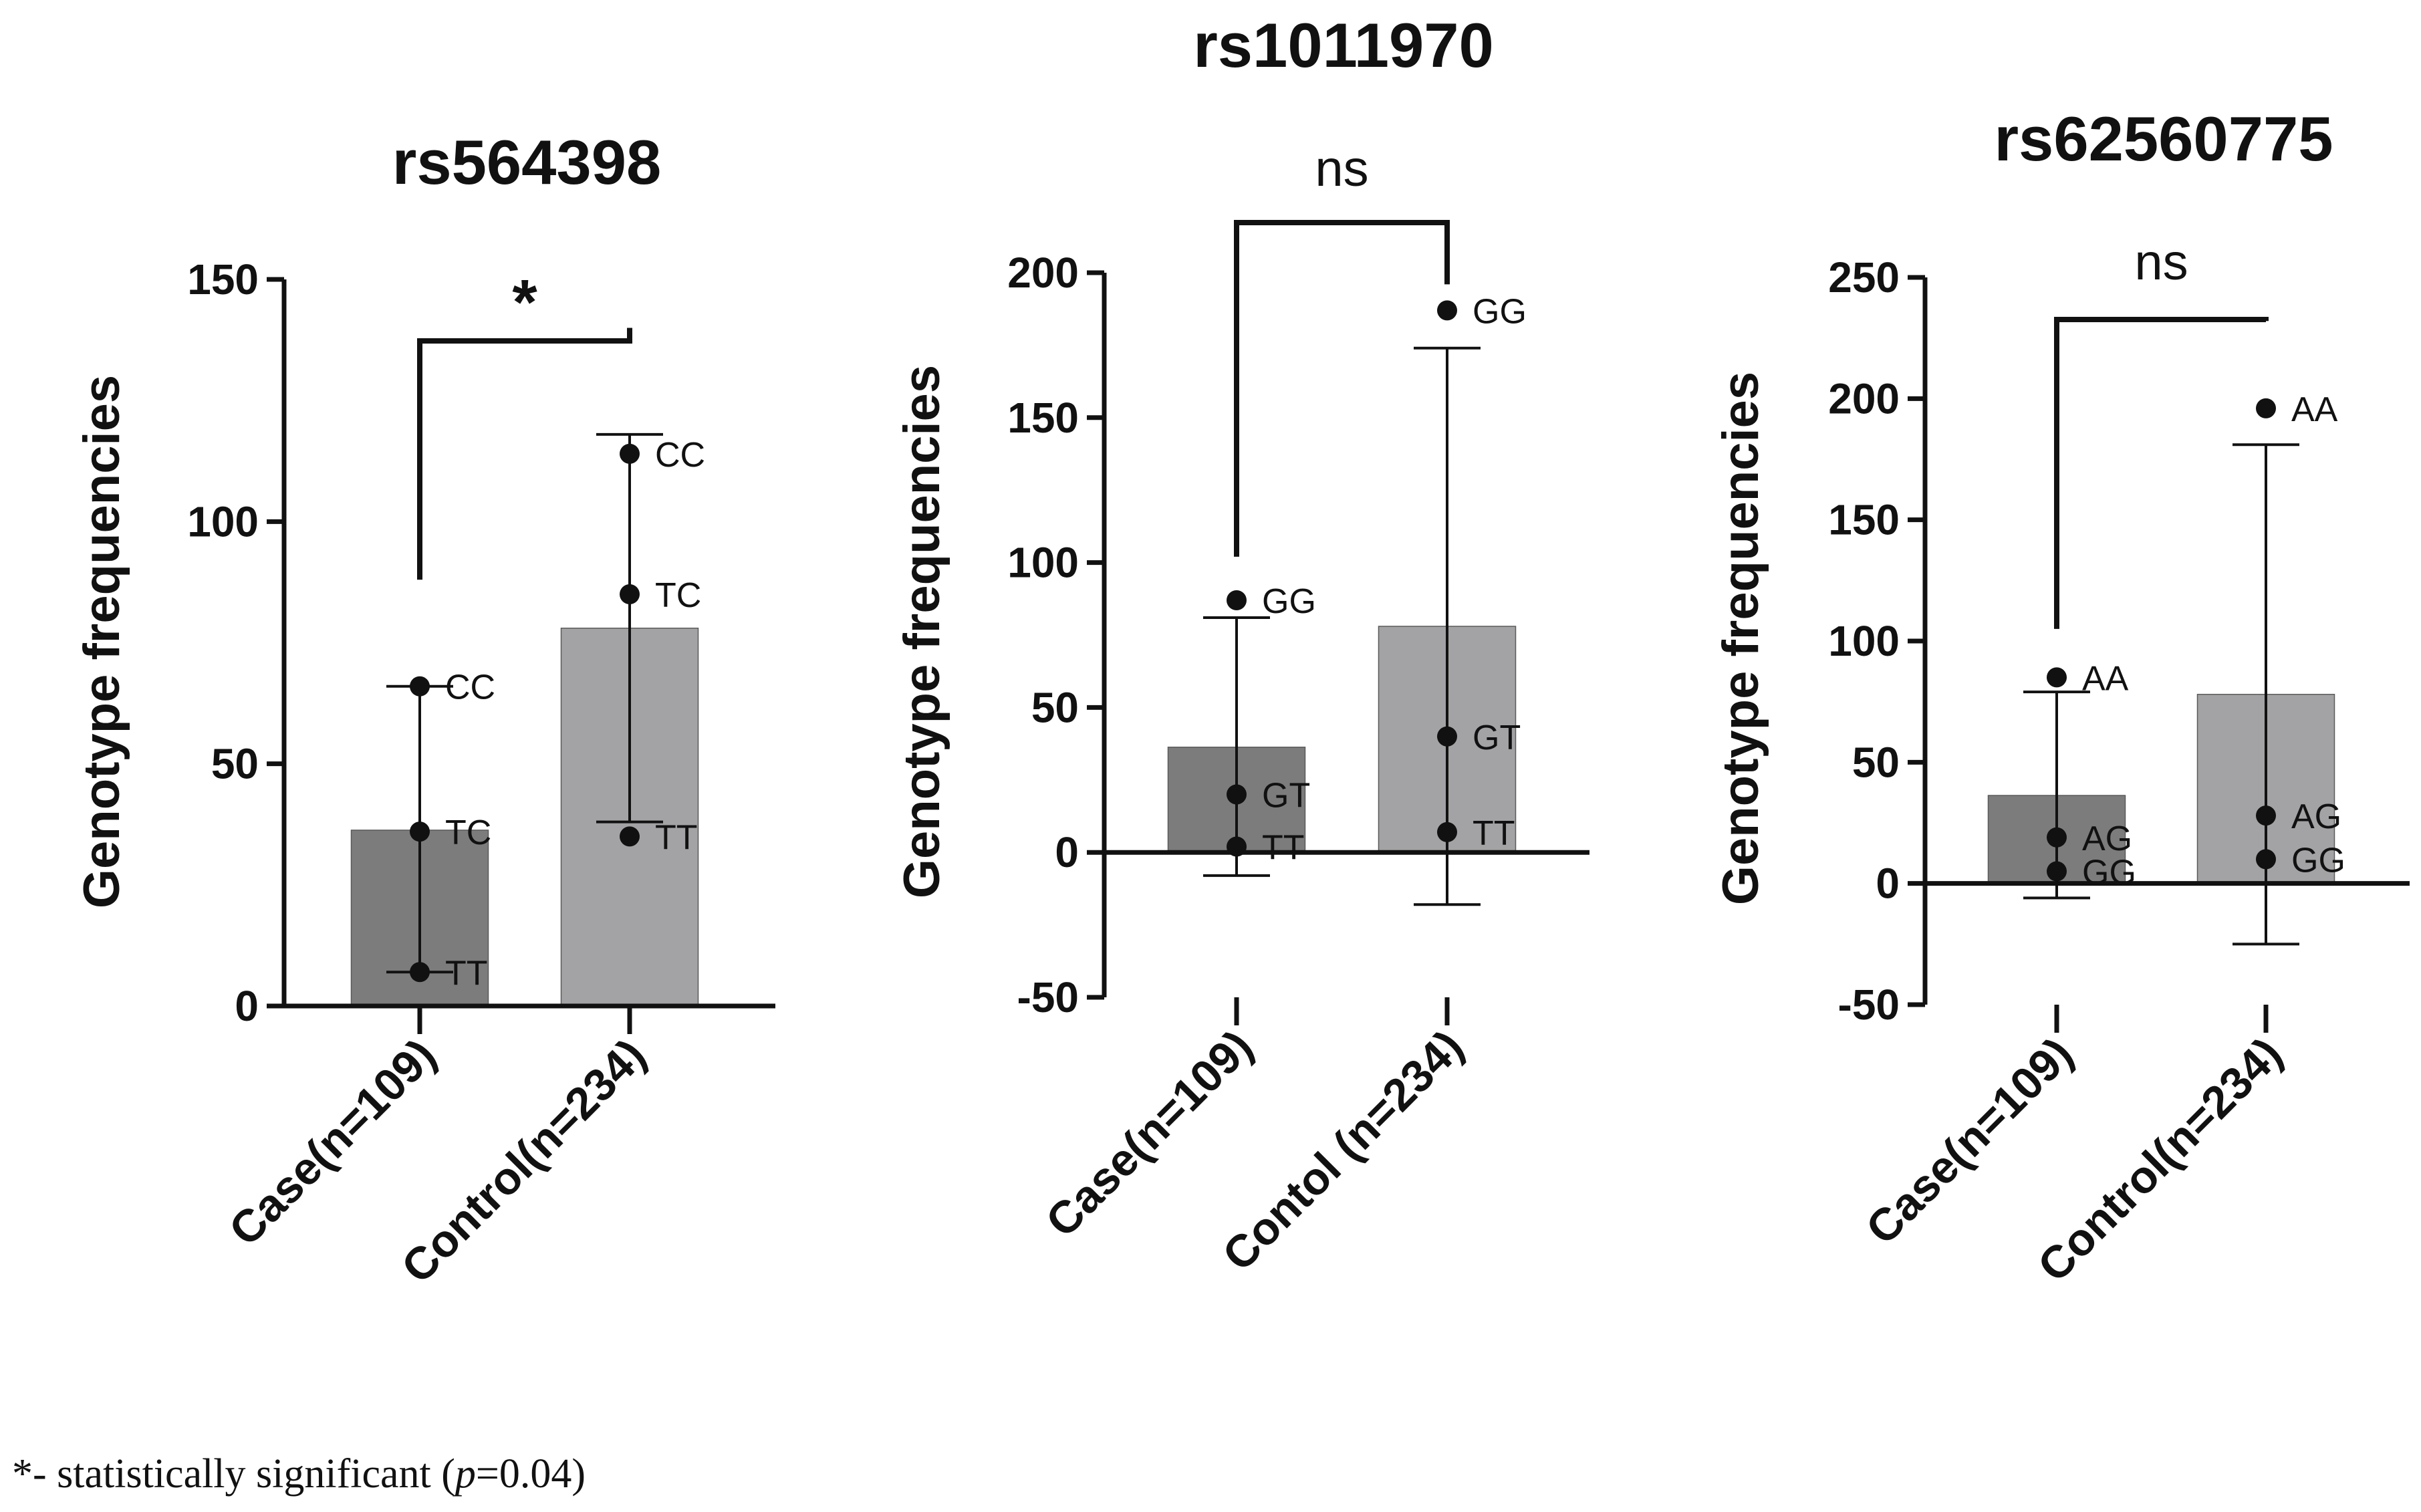 This screenshot has height=1512, width=2421. I want to click on footnote-suffix: =0.04), so click(530, 1474).